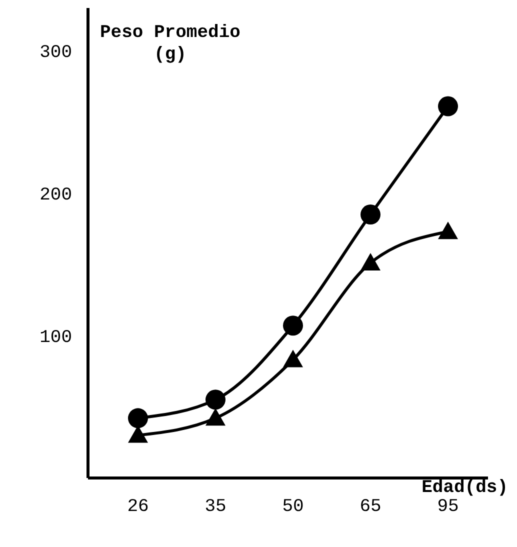 The image size is (517, 547). Describe the element at coordinates (56, 196) in the screenshot. I see `y-tick-label: 200` at that location.